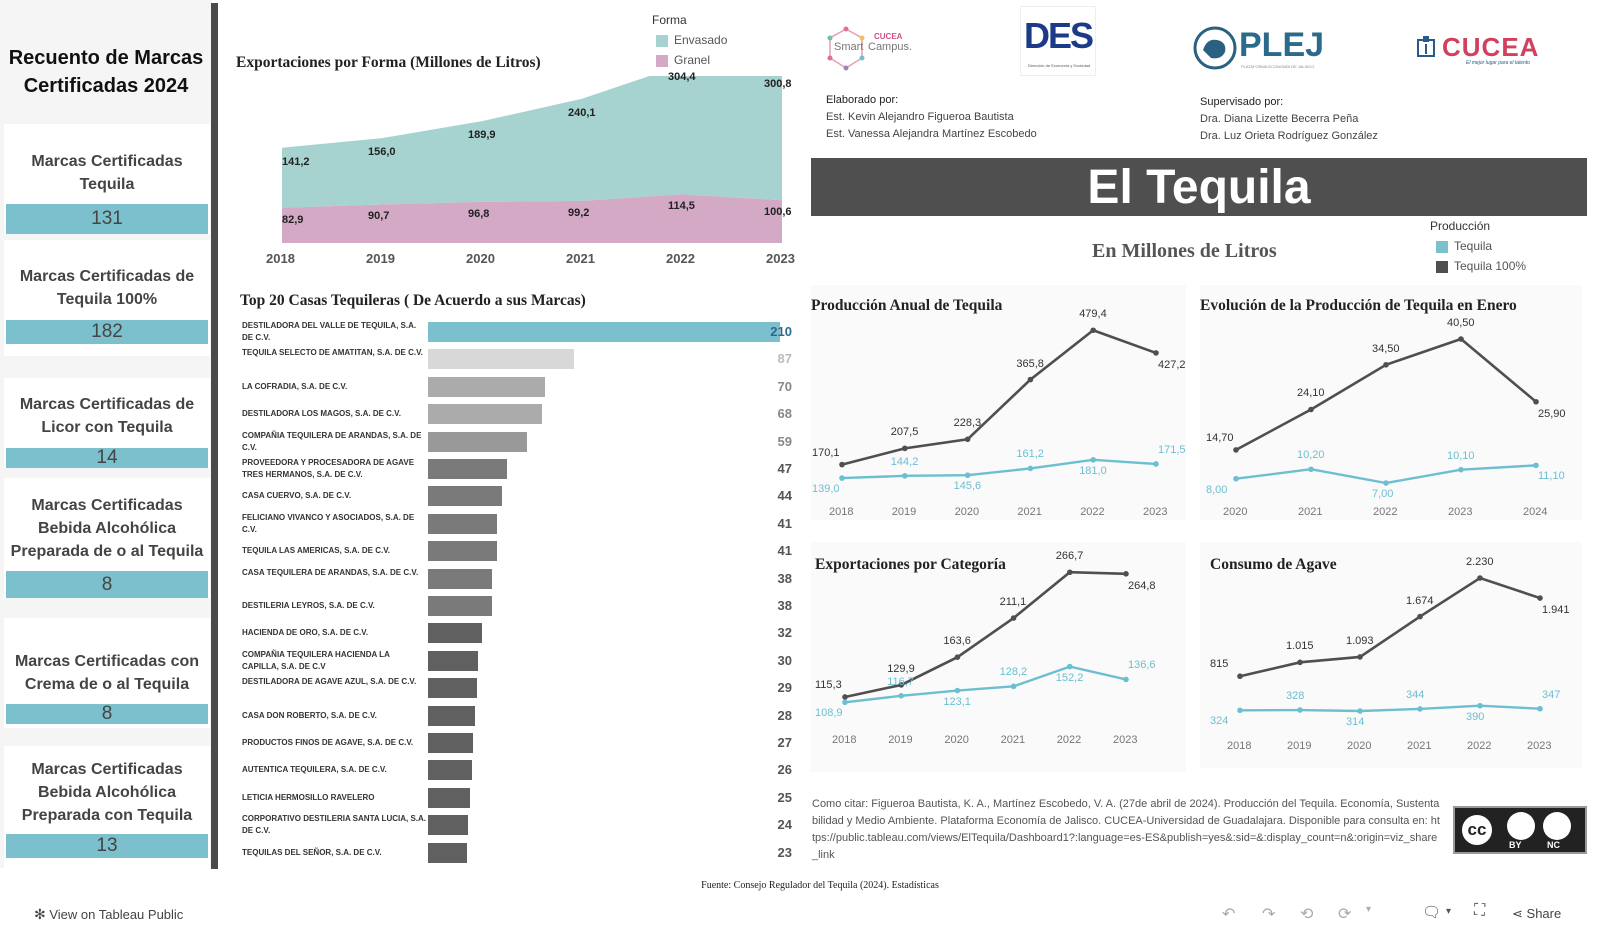 This screenshot has height=927, width=1600. What do you see at coordinates (701, 40) in the screenshot?
I see `legend-envasado: Envasado` at bounding box center [701, 40].